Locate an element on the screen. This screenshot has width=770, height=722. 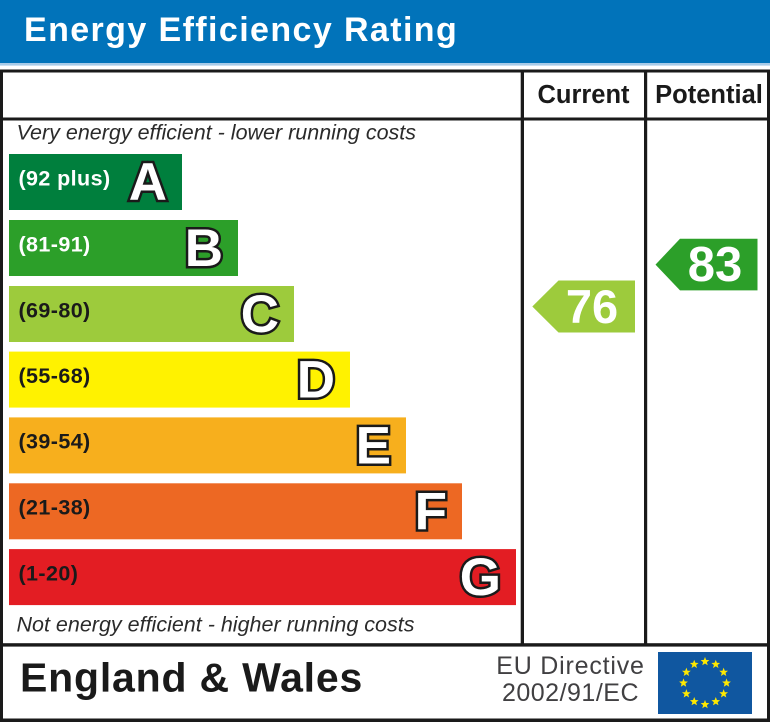
svg-text: 76 is located at coordinates (592, 306).